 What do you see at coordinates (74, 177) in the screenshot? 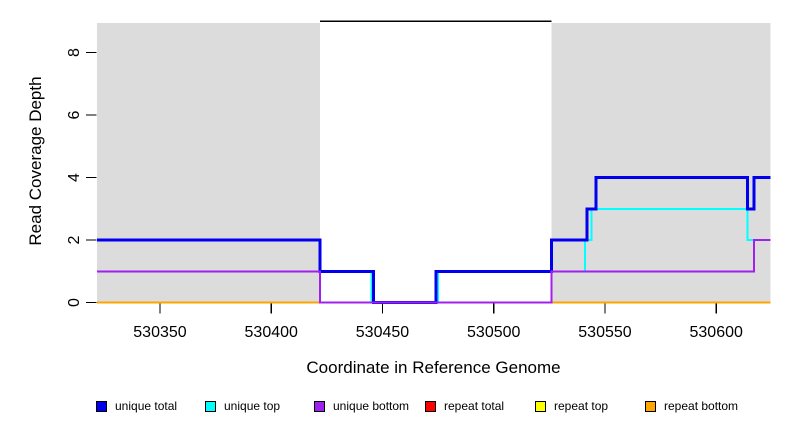
I see `y-tick-label: 4` at bounding box center [74, 177].